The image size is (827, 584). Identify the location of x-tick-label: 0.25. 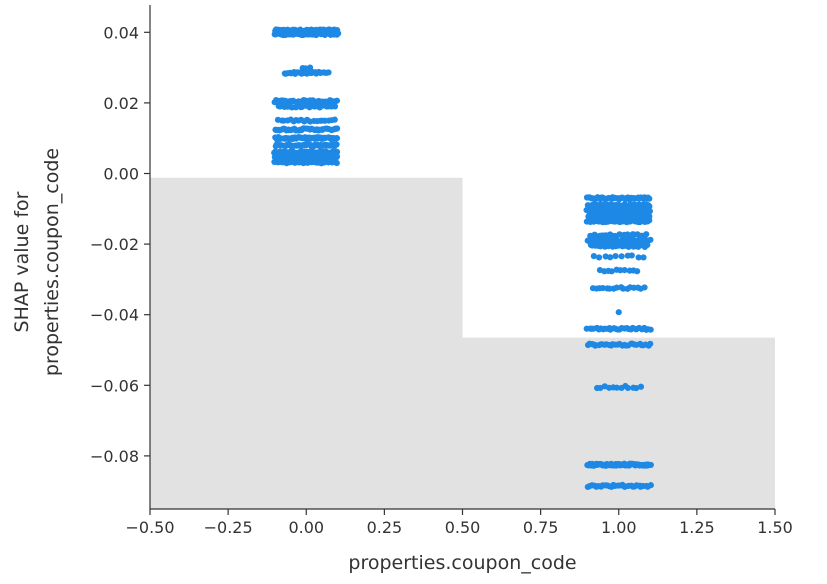
(385, 527).